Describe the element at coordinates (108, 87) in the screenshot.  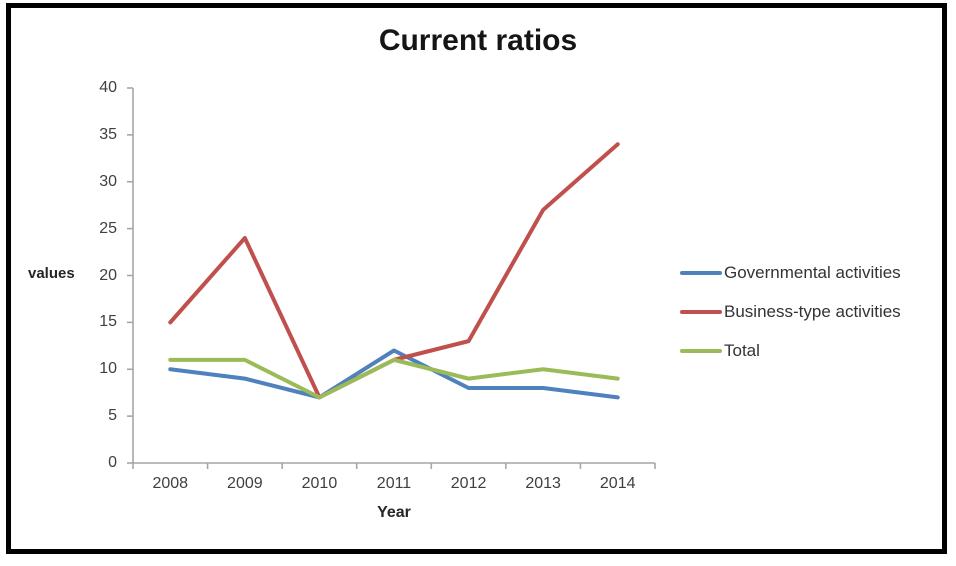
I see `y-tick-label-40: 40` at that location.